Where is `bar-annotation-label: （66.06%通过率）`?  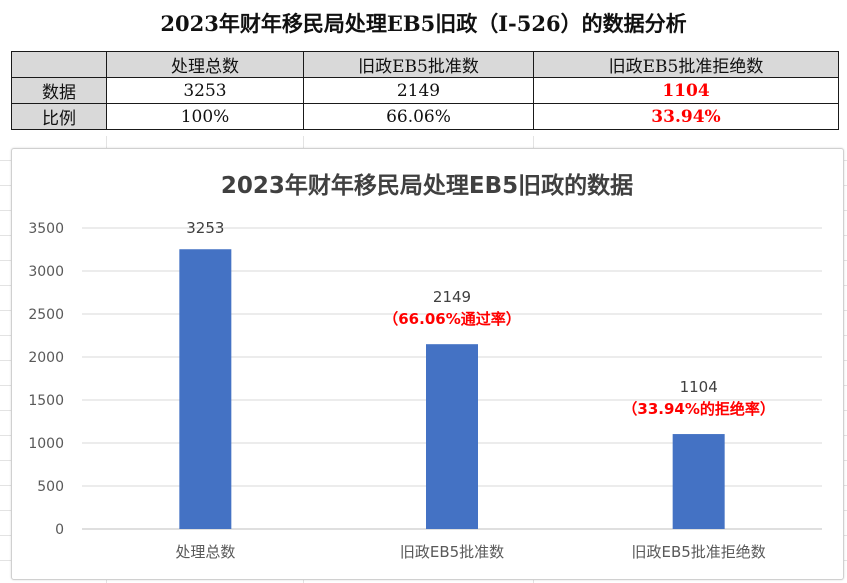
bar-annotation-label: （66.06%通过率） is located at coordinates (451, 319).